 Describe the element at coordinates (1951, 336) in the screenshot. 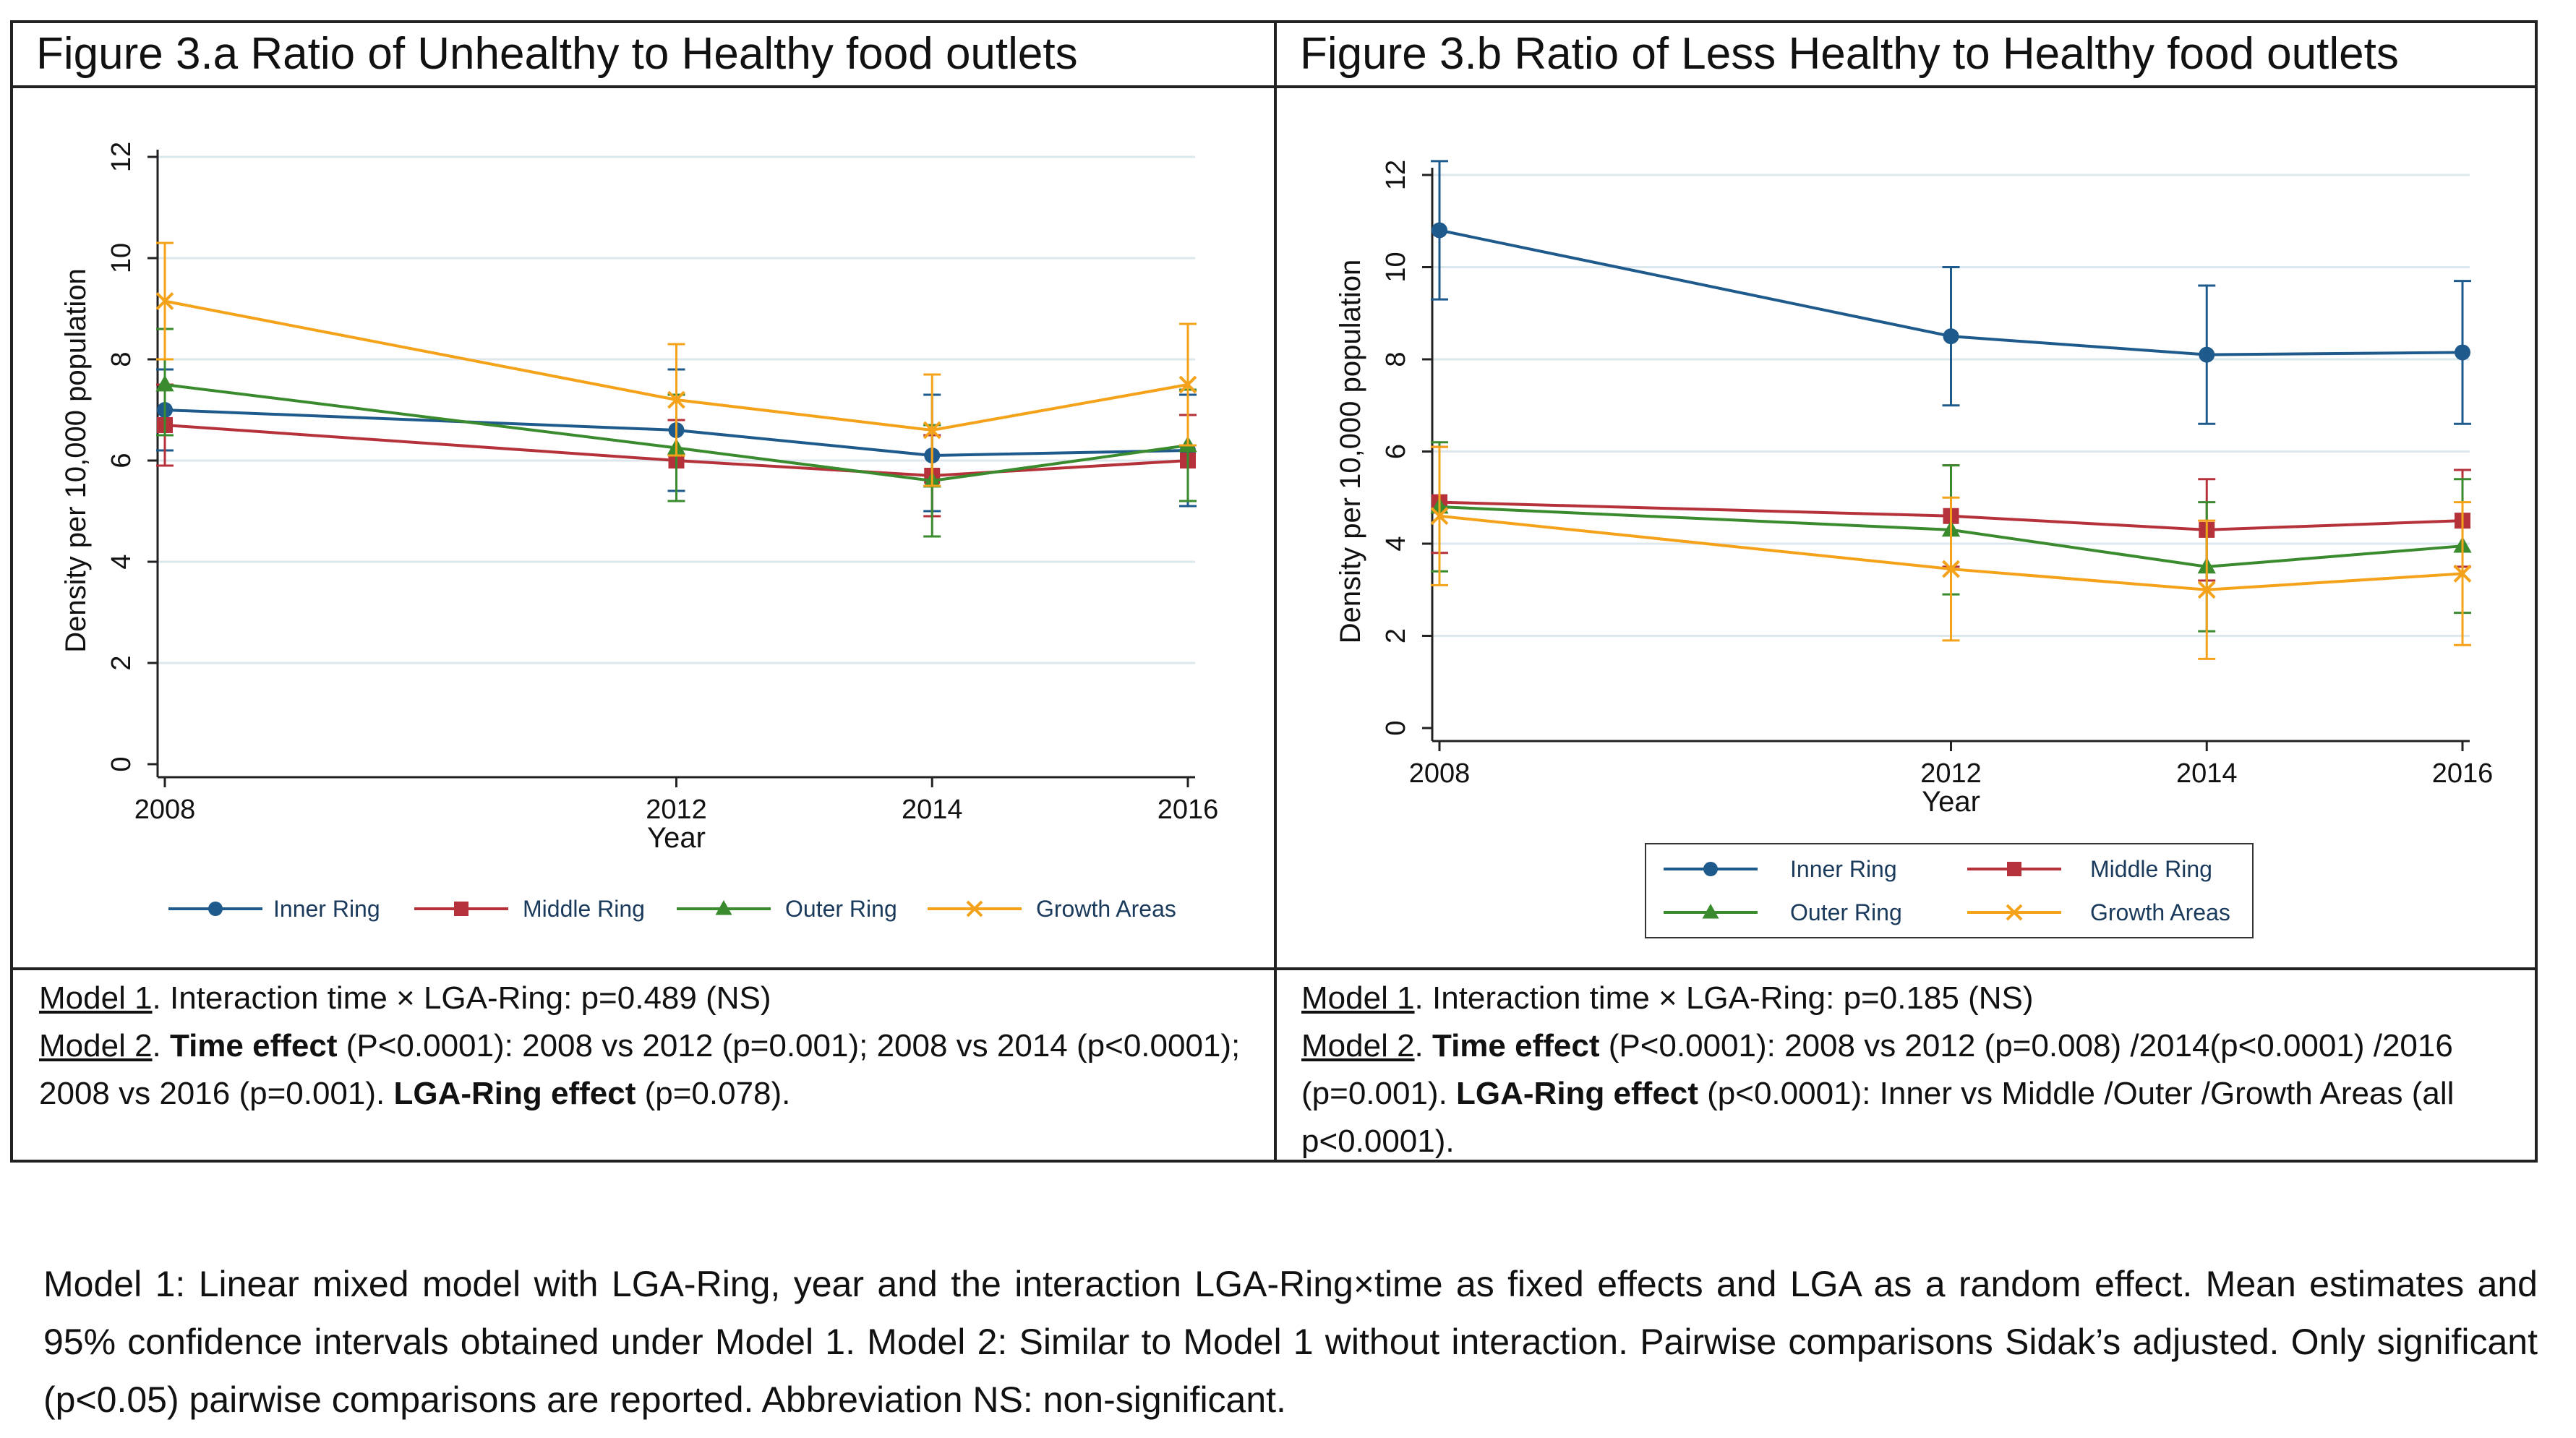

I see `inner-point-2012` at that location.